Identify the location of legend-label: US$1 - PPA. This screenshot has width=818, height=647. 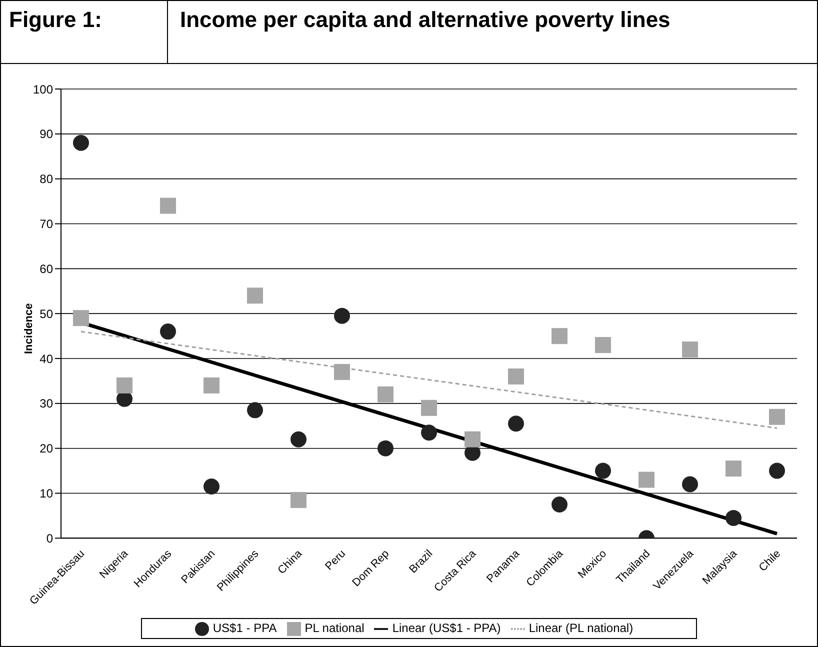
(244, 628).